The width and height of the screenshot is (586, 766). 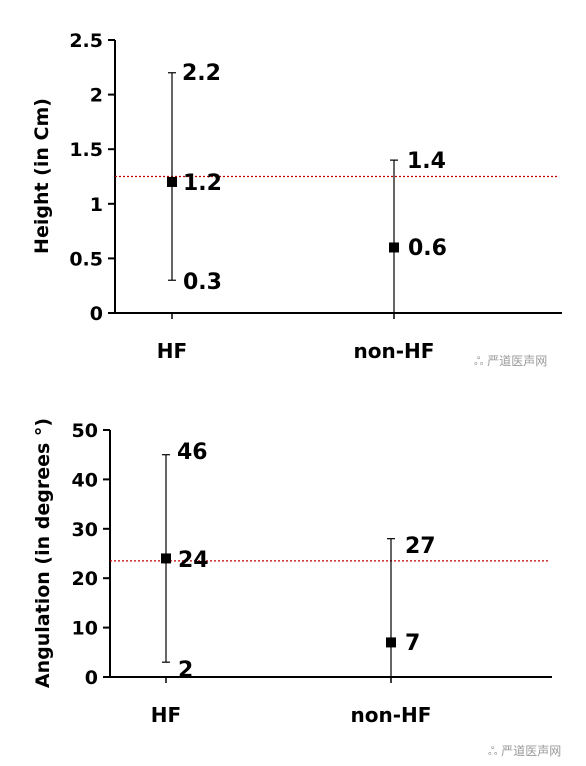 I want to click on chart-1-value-label: 1.2, so click(x=202, y=183).